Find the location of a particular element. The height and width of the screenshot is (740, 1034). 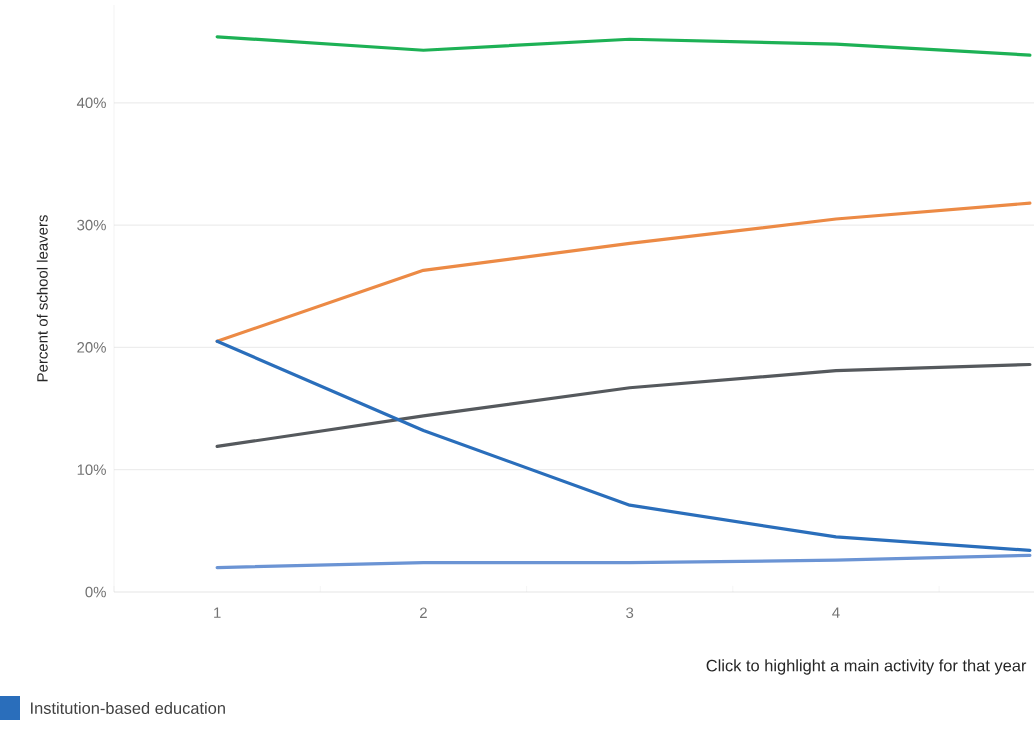

y-tick-label: 40% is located at coordinates (91, 103).